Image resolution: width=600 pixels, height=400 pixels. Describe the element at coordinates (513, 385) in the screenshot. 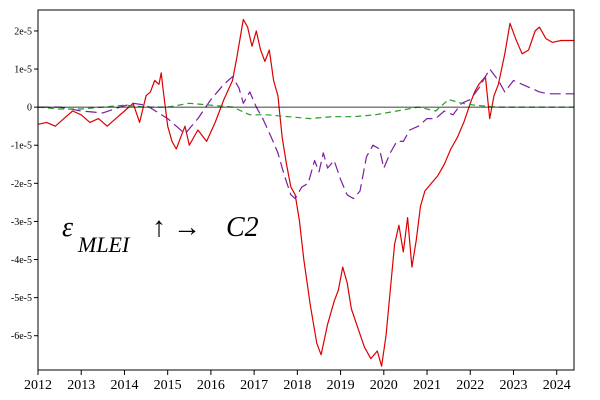

I see `x-tick-label: 2023` at that location.